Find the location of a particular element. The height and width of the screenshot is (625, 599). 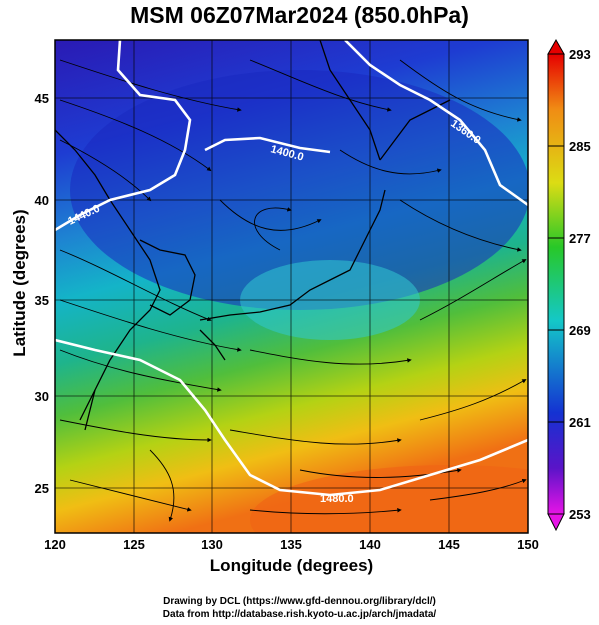

contour-label: 1480.0 is located at coordinates (337, 499).